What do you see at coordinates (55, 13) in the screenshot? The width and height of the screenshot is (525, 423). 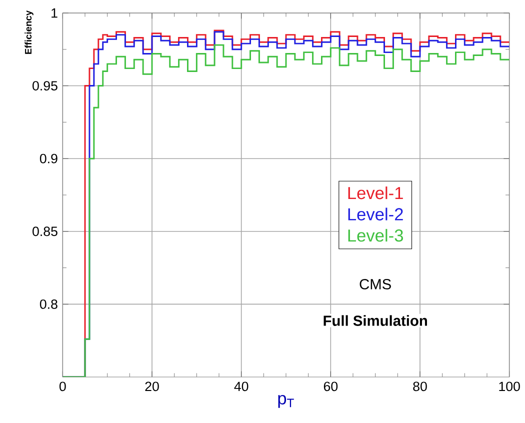 I see `y-tick-label: 1` at bounding box center [55, 13].